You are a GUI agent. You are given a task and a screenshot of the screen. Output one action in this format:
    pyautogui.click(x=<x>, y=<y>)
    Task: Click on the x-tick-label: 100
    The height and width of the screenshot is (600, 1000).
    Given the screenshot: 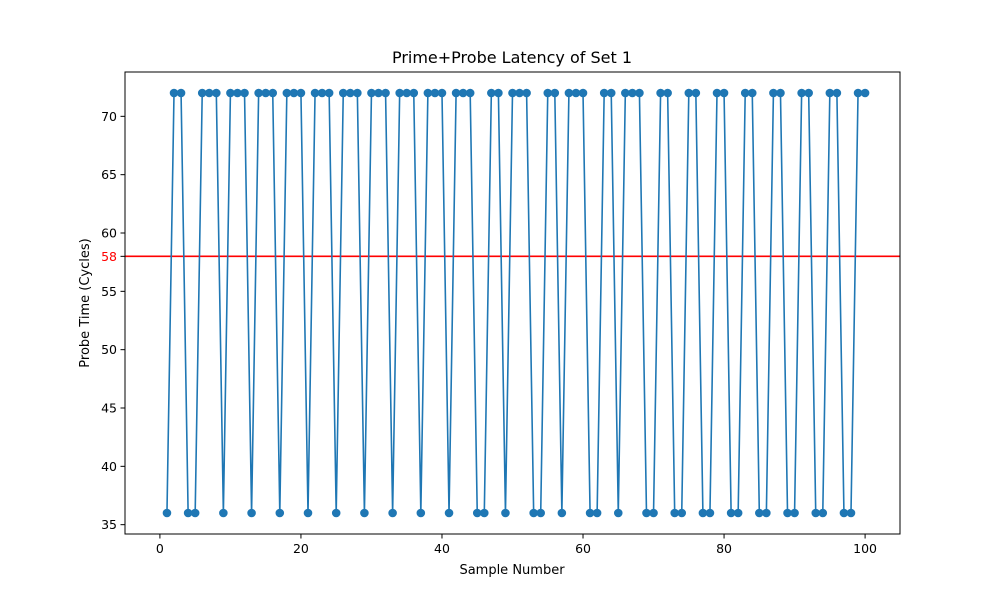 What is the action you would take?
    pyautogui.click(x=865, y=548)
    